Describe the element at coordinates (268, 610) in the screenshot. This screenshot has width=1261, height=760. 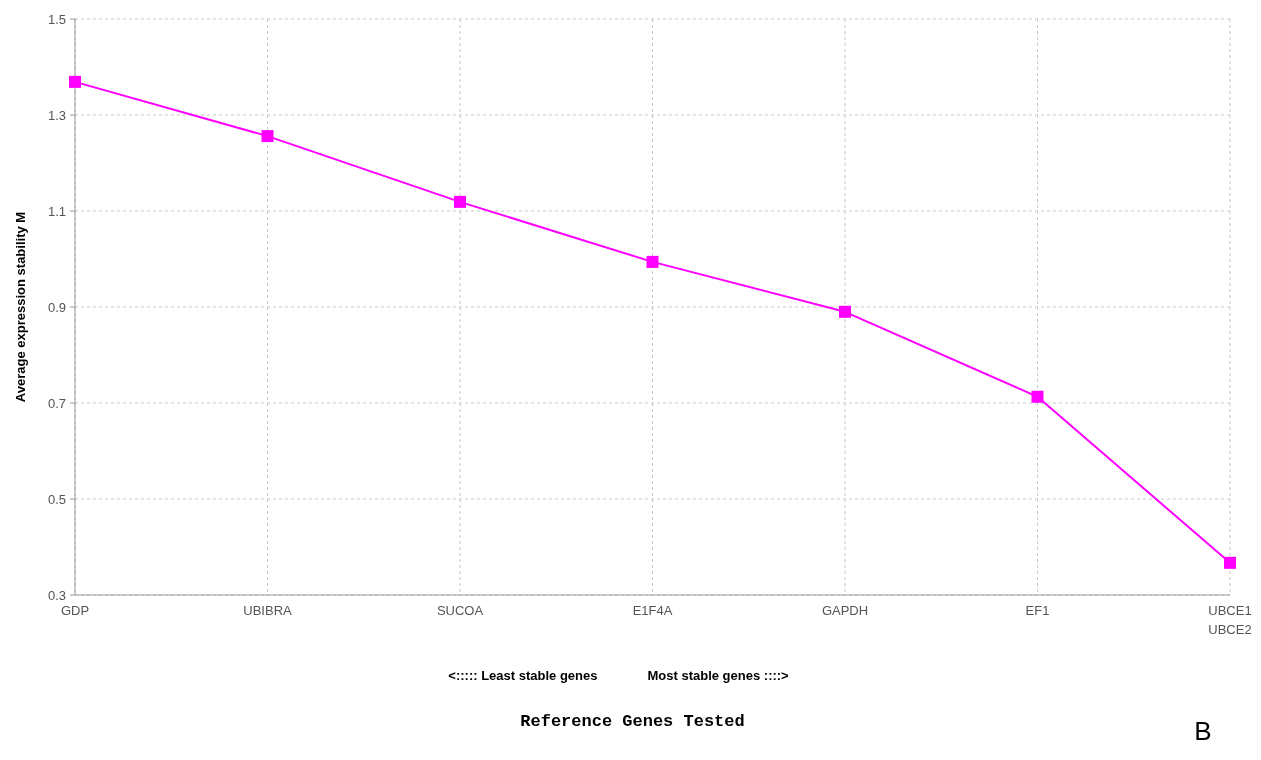
I see `x-tick-label: UBIBRA` at that location.